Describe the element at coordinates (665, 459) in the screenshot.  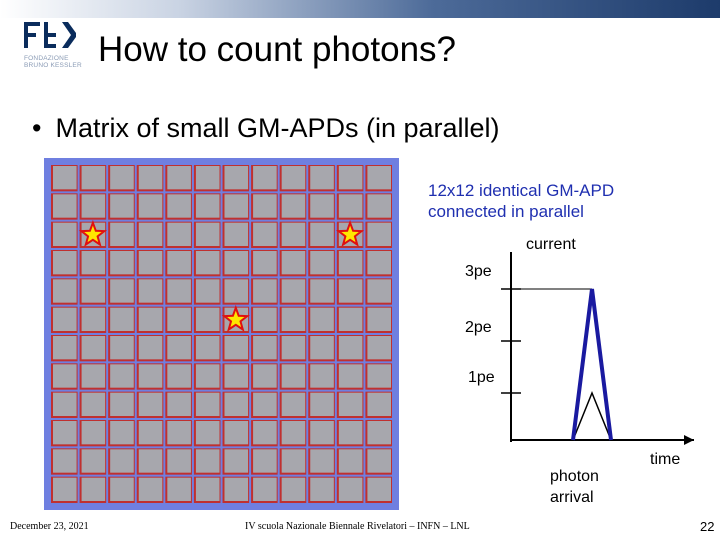
I see `time-axis-label: time` at that location.